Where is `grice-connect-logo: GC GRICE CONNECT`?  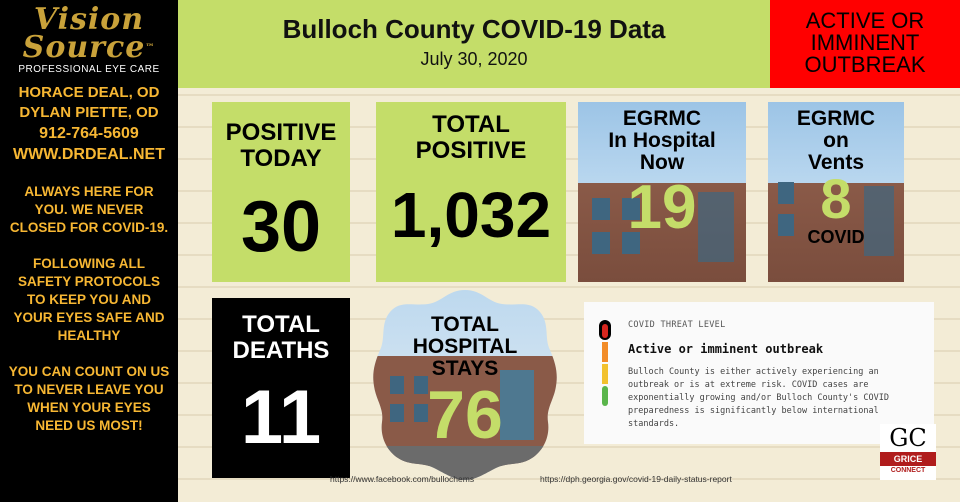
grice-connect-logo: GC GRICE CONNECT is located at coordinates (908, 452).